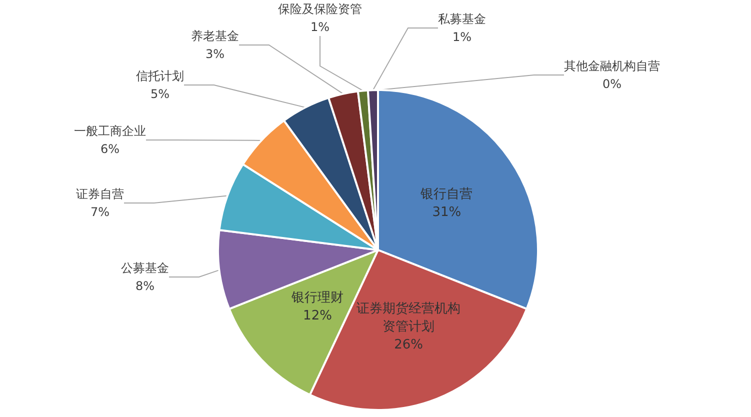  I want to click on data-label: 3%, so click(215, 54).